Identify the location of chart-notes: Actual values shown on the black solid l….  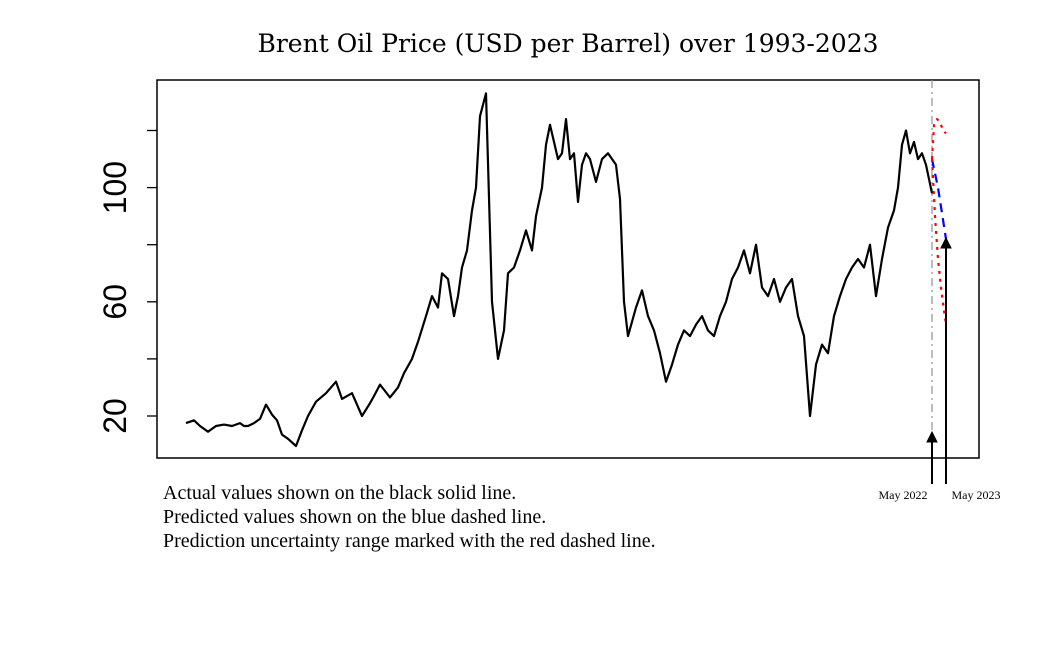
(409, 517).